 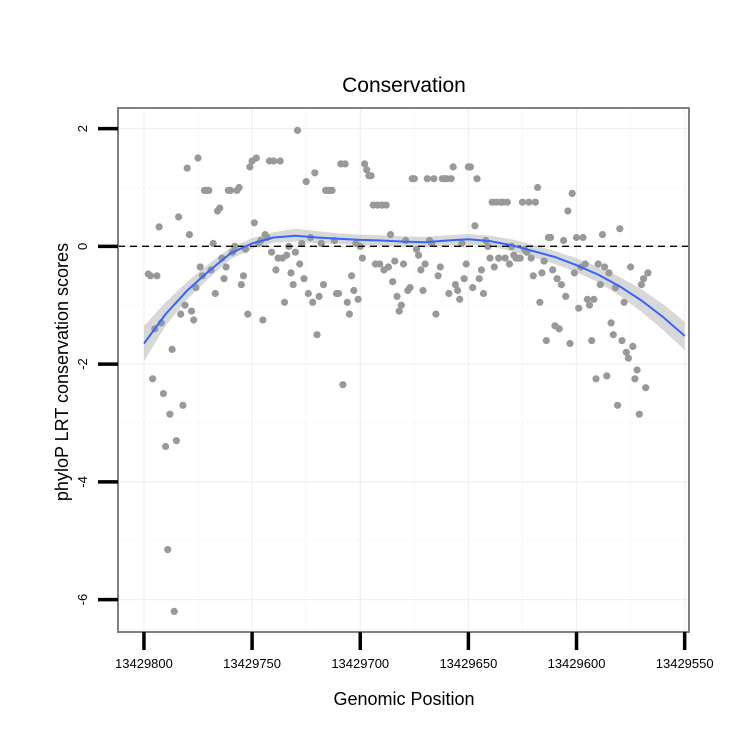 What do you see at coordinates (404, 85) in the screenshot?
I see `chart-title: Conservation` at bounding box center [404, 85].